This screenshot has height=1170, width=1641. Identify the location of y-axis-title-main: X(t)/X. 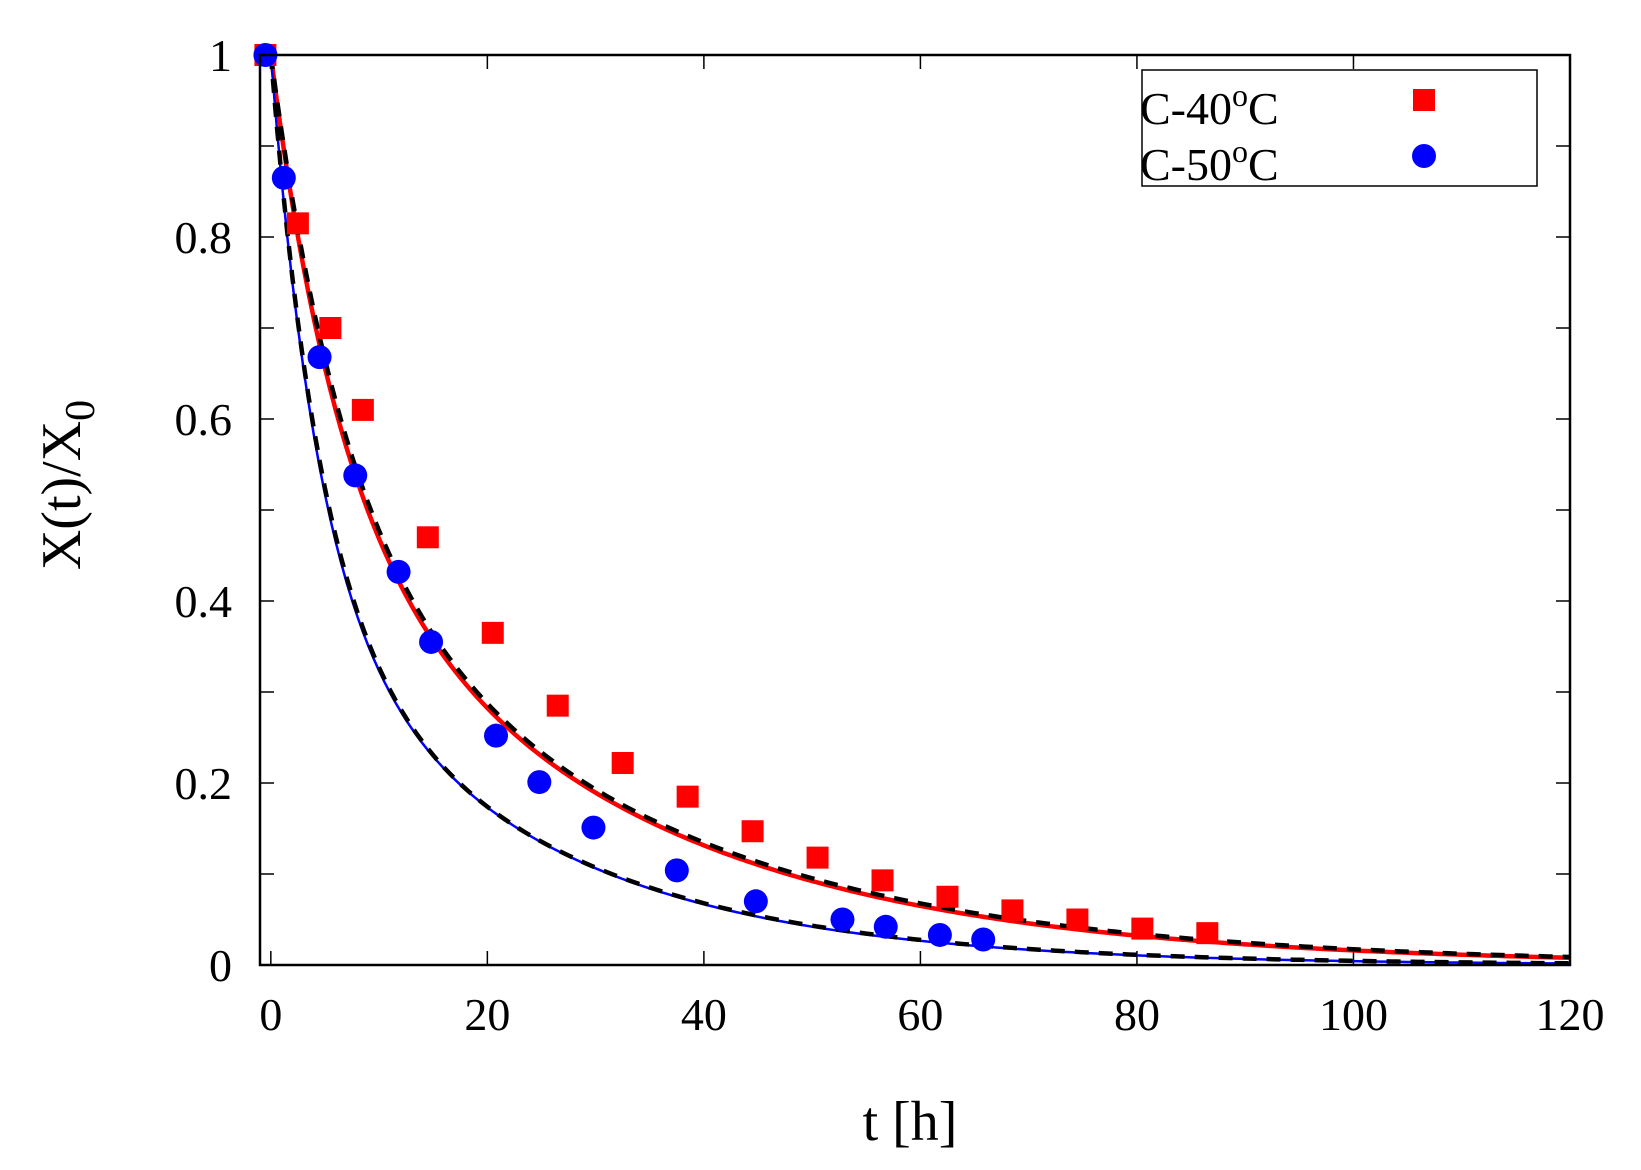
(62, 495).